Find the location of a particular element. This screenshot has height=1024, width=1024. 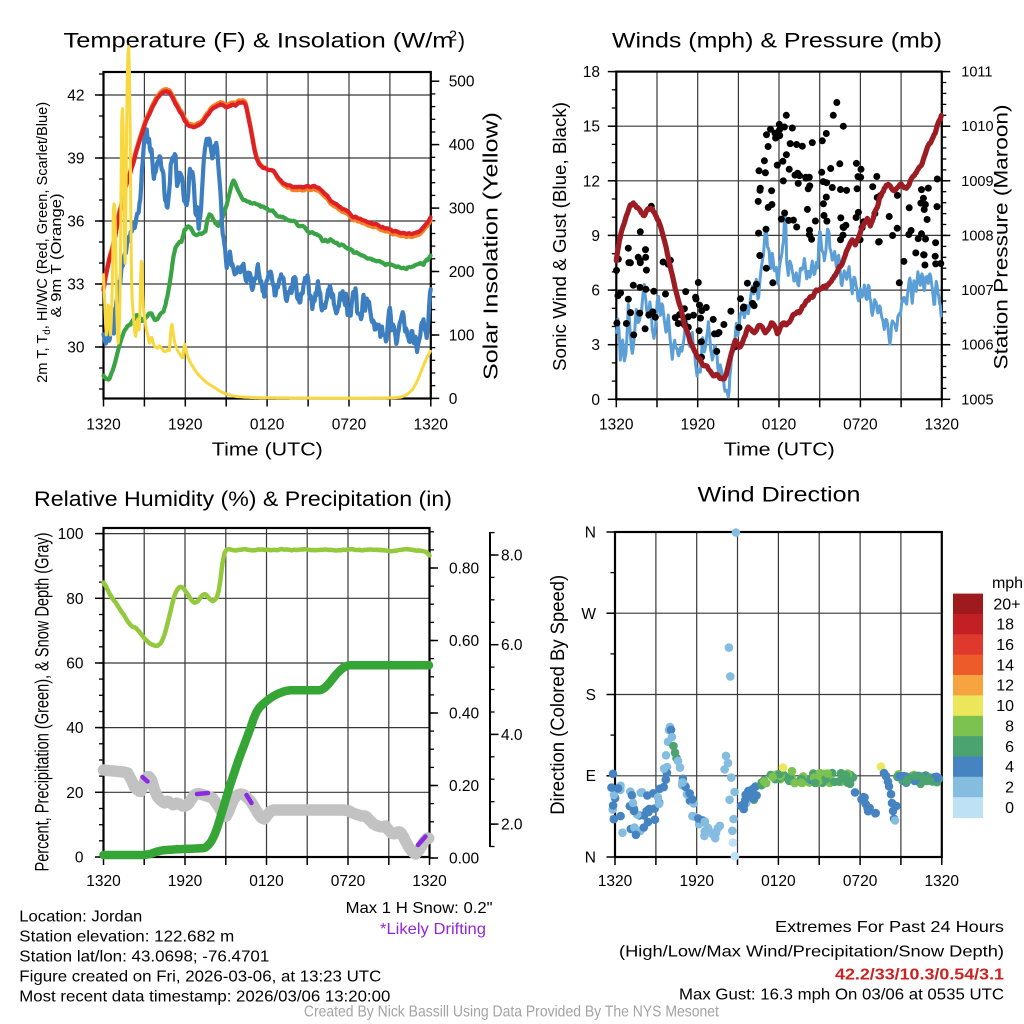

svg-text: 15 is located at coordinates (591, 127).